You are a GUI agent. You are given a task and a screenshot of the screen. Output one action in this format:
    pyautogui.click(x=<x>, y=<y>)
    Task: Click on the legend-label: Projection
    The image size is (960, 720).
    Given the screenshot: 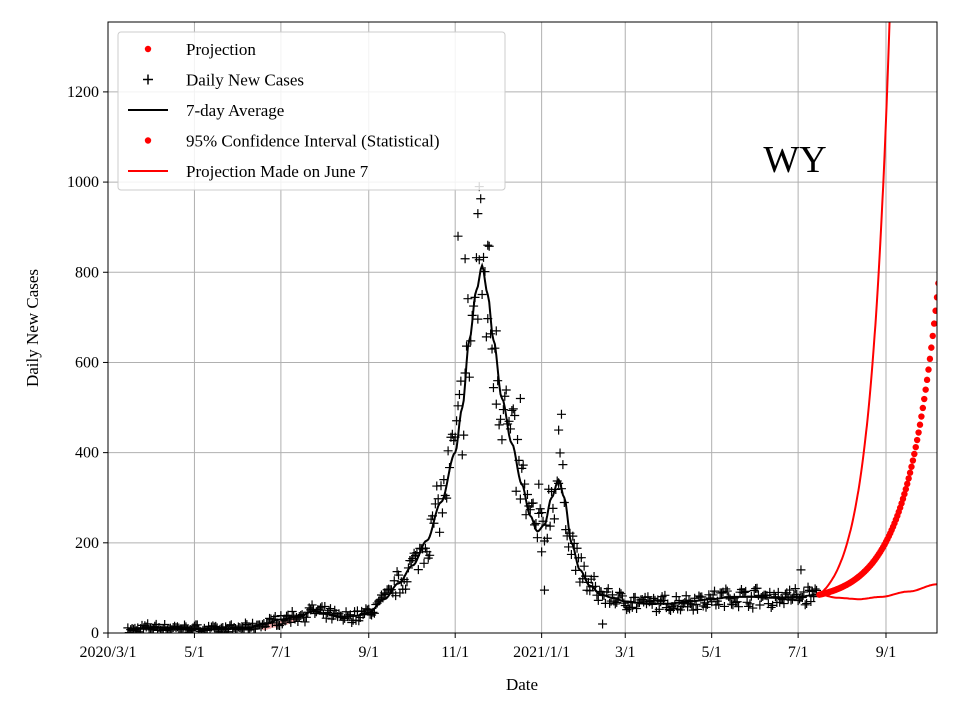 What is the action you would take?
    pyautogui.click(x=221, y=49)
    